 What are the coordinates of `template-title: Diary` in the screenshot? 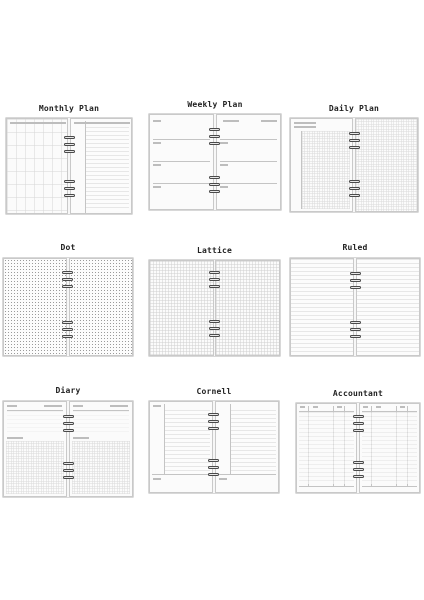 It's located at (68, 390).